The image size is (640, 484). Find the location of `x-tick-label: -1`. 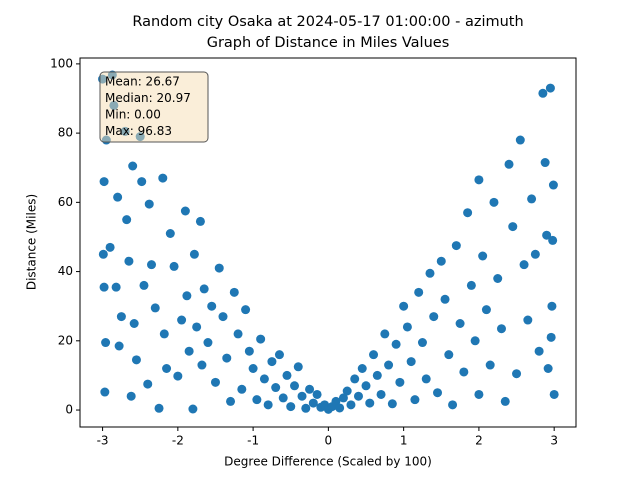

x-tick-label: -1 is located at coordinates (253, 441).